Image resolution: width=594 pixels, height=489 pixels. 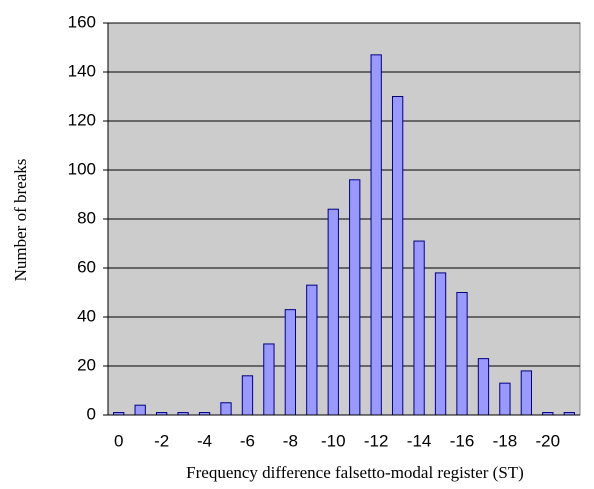 I want to click on x-tick-label: -14, so click(x=419, y=440).